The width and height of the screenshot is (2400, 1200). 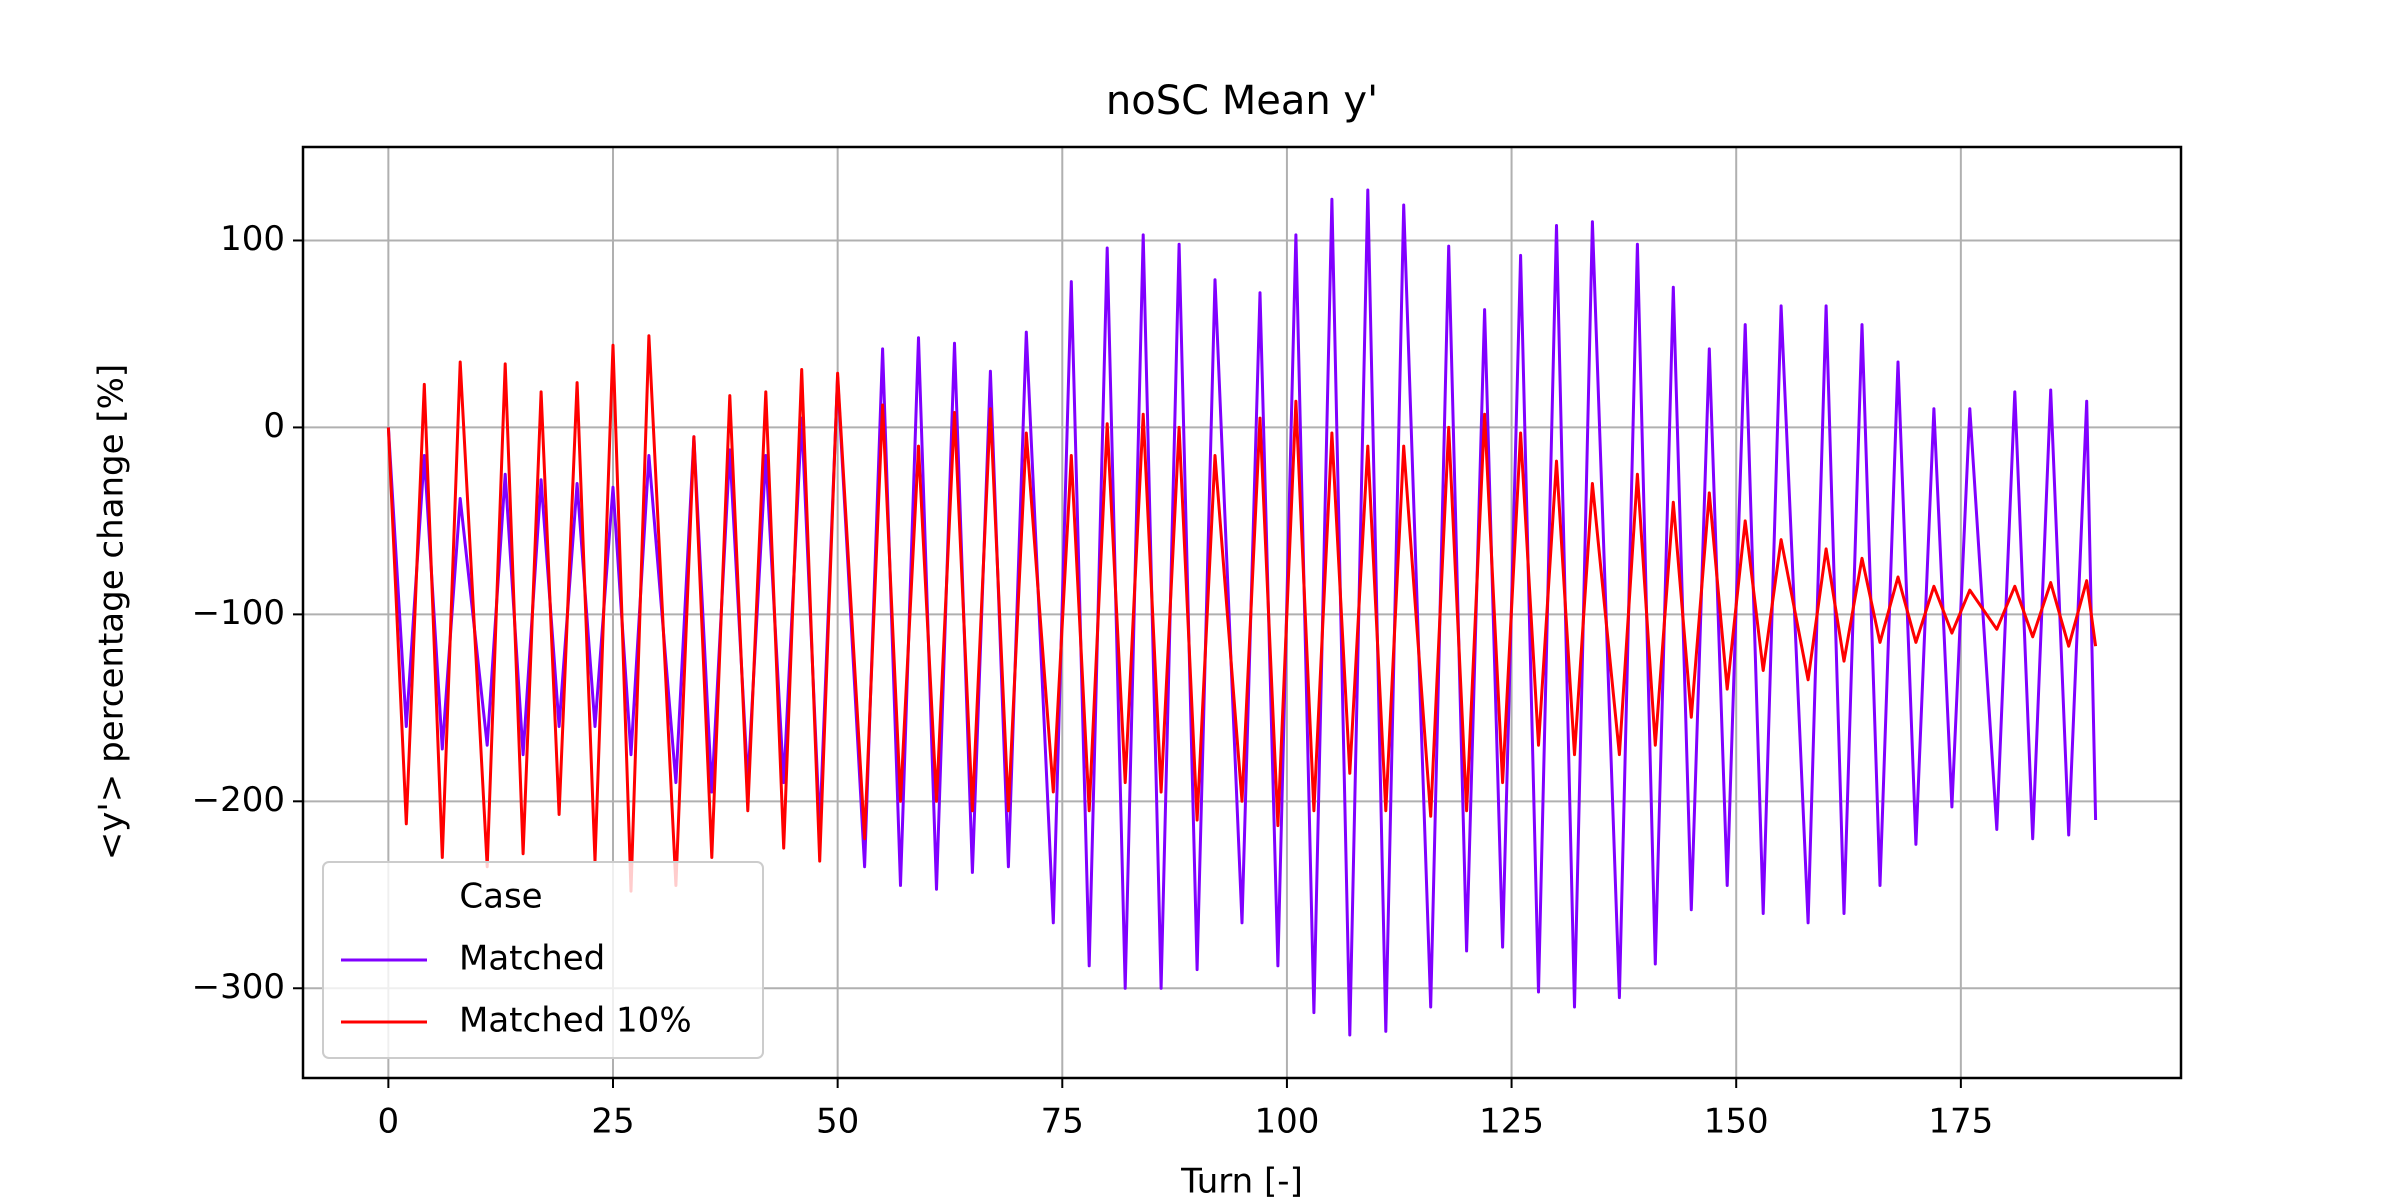 What do you see at coordinates (1286, 1122) in the screenshot?
I see `x-tick-label: 100` at bounding box center [1286, 1122].